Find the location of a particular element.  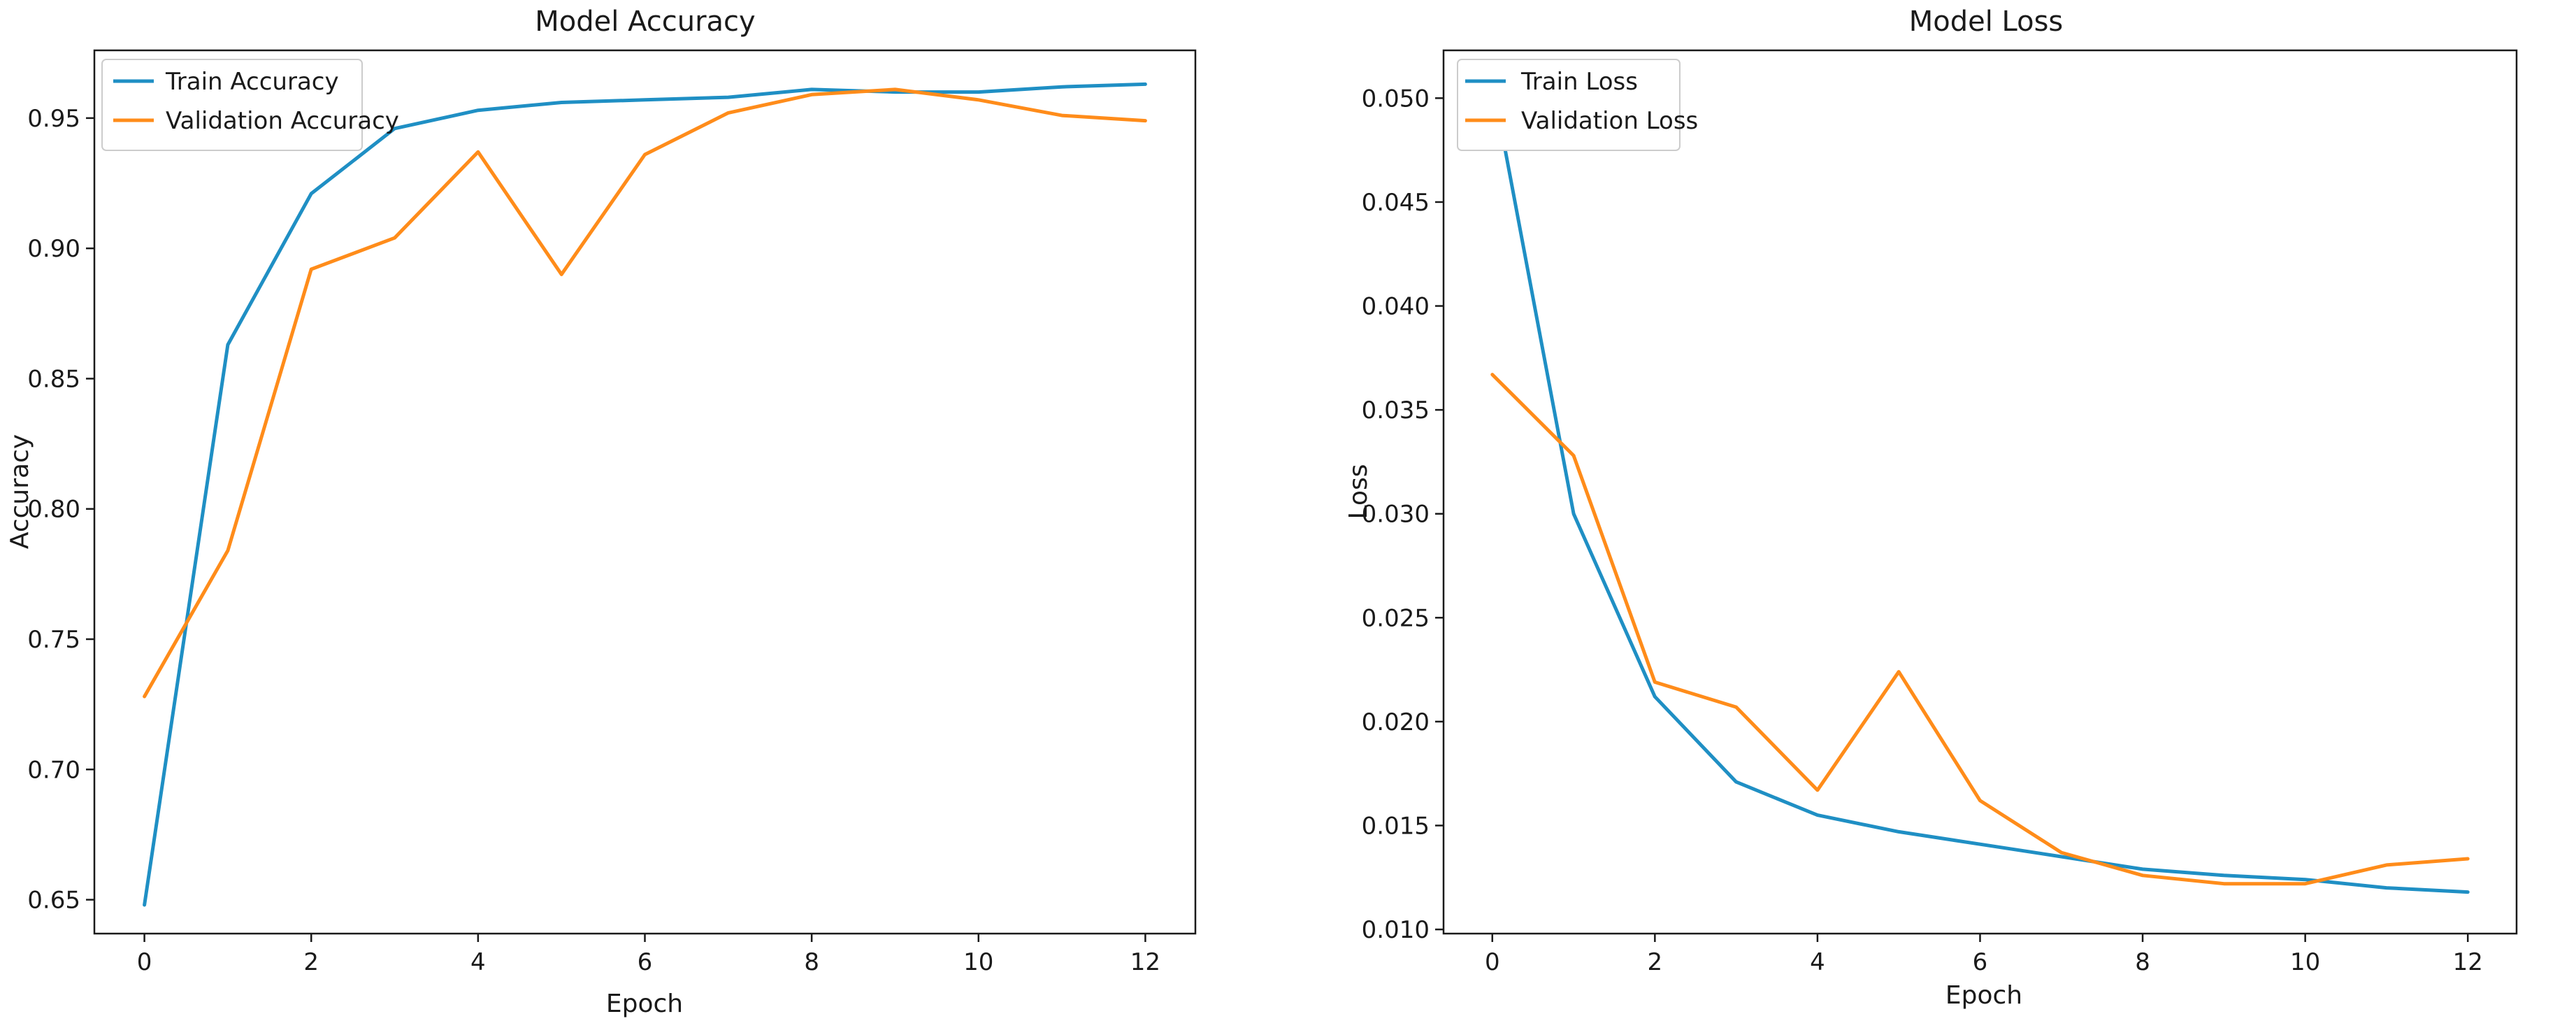

loss-y-tick-label: 0.035 is located at coordinates (1396, 410).